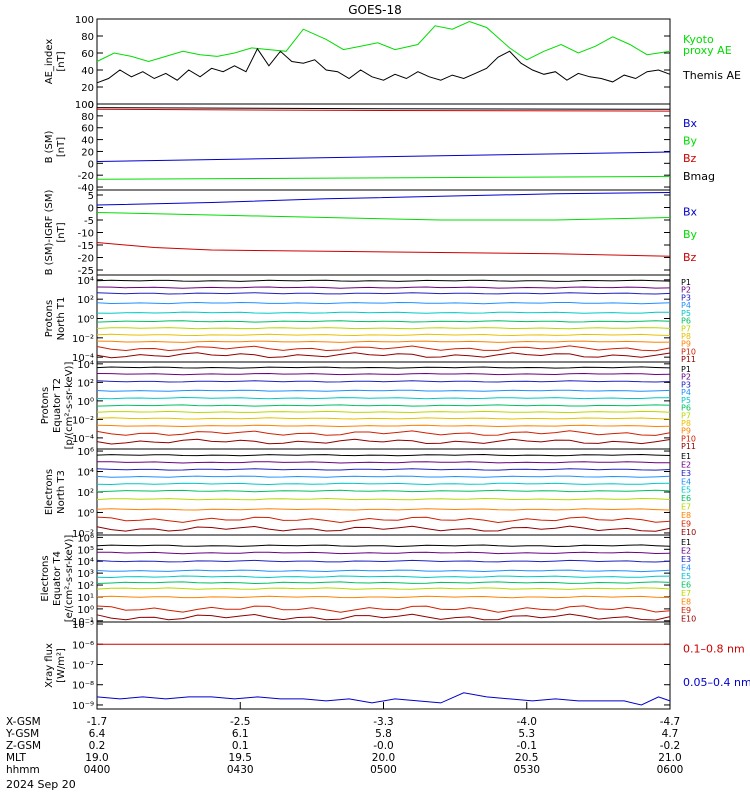 This screenshot has width=750, height=804. I want to click on series-label: E1, so click(686, 456).